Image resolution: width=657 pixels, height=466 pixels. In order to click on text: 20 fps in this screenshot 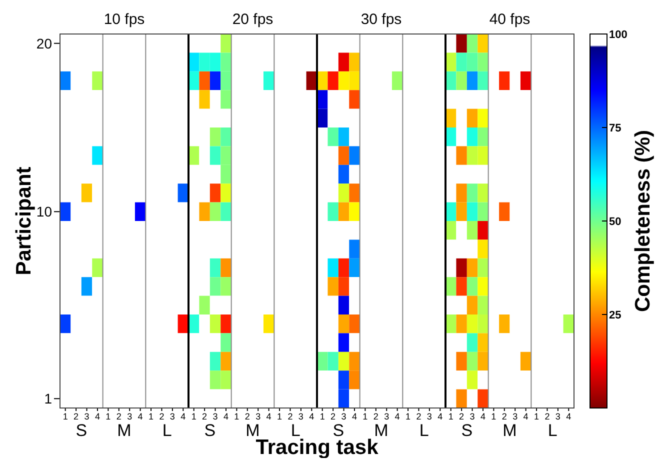, I will do `click(253, 19)`.